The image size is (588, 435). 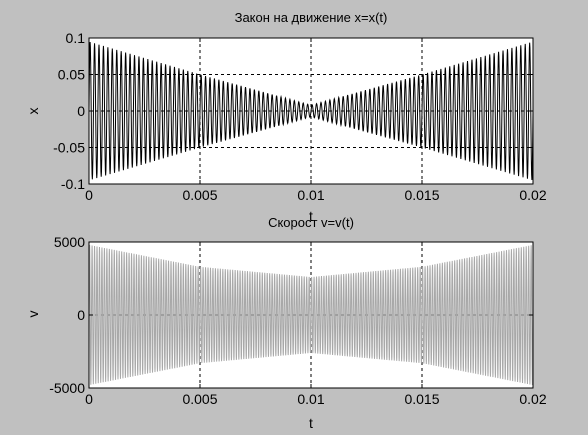 What do you see at coordinates (532, 399) in the screenshot?
I see `velocity-x-tick-label-4: 0.02` at bounding box center [532, 399].